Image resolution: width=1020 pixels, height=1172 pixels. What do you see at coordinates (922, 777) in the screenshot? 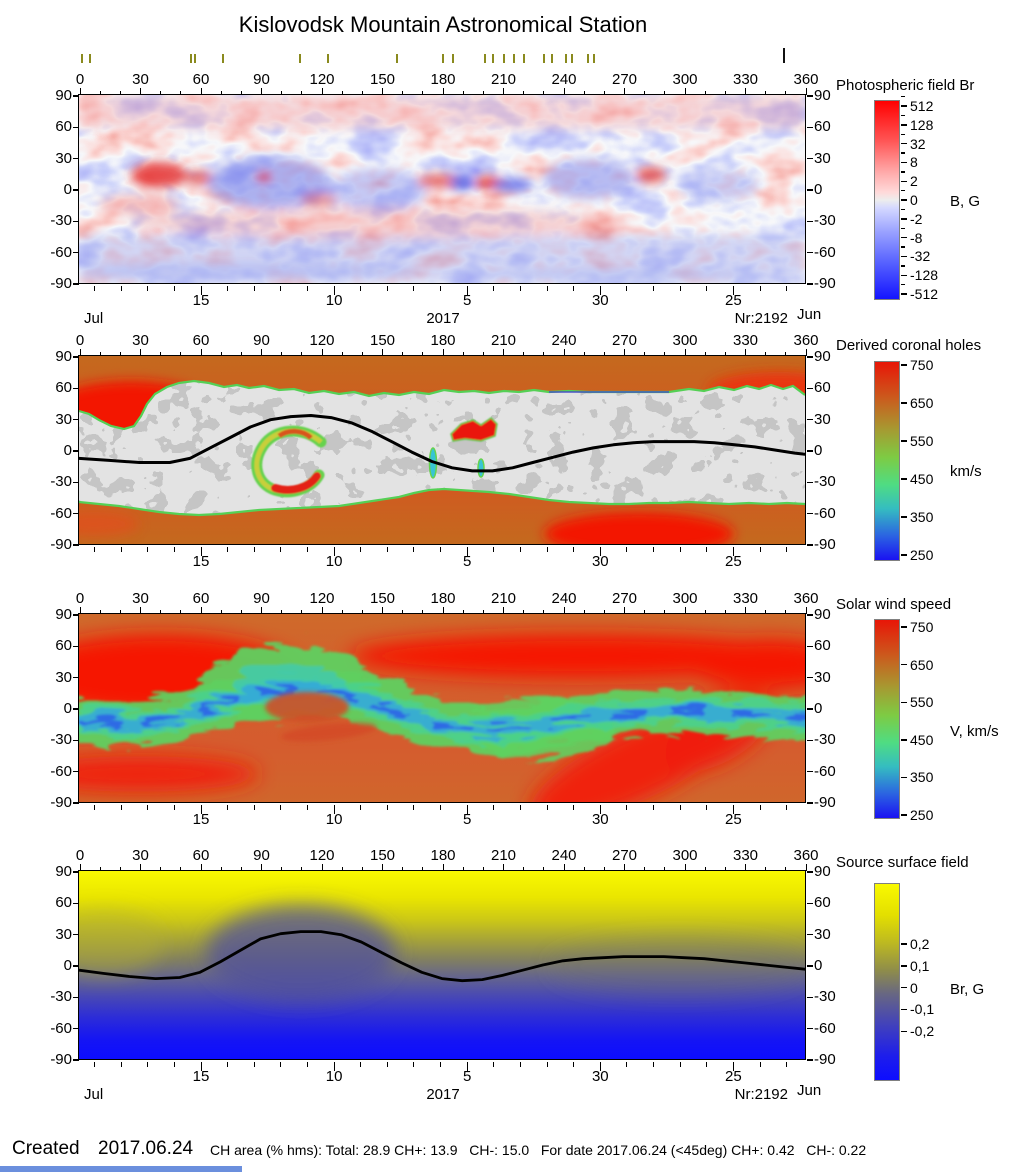
I see `colorbar-tick-label: 350` at bounding box center [922, 777].